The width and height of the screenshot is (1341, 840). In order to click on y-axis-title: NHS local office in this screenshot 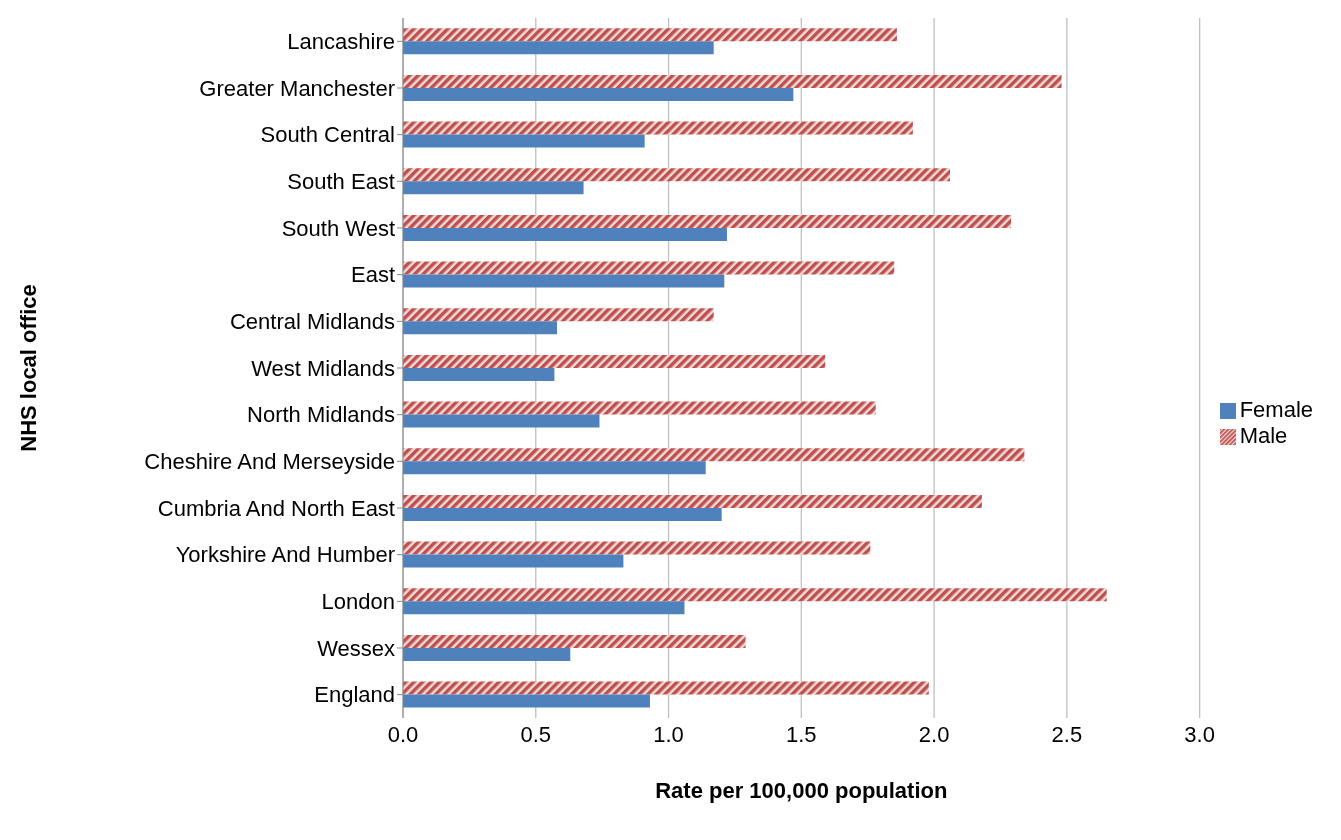, I will do `click(28, 368)`.